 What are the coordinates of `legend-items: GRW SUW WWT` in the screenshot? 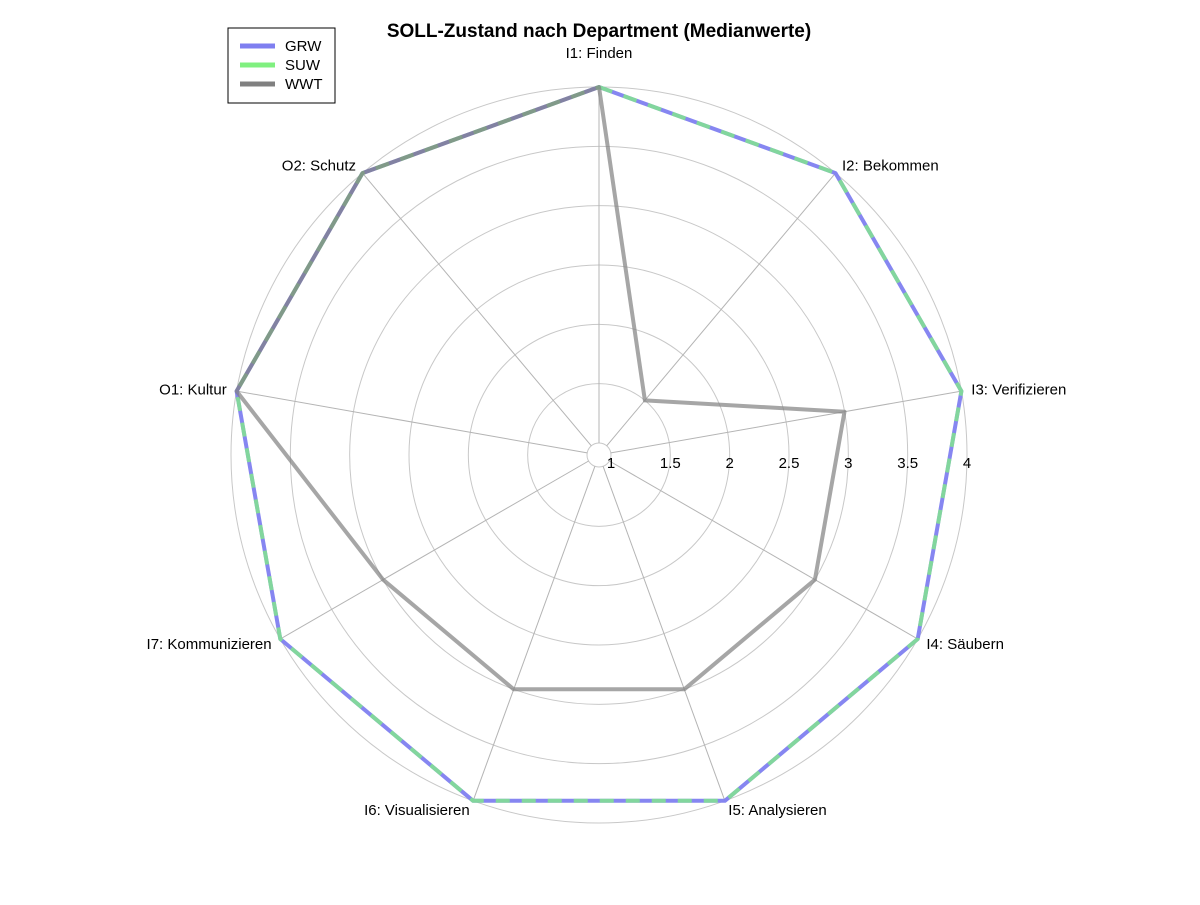 It's located at (281, 65).